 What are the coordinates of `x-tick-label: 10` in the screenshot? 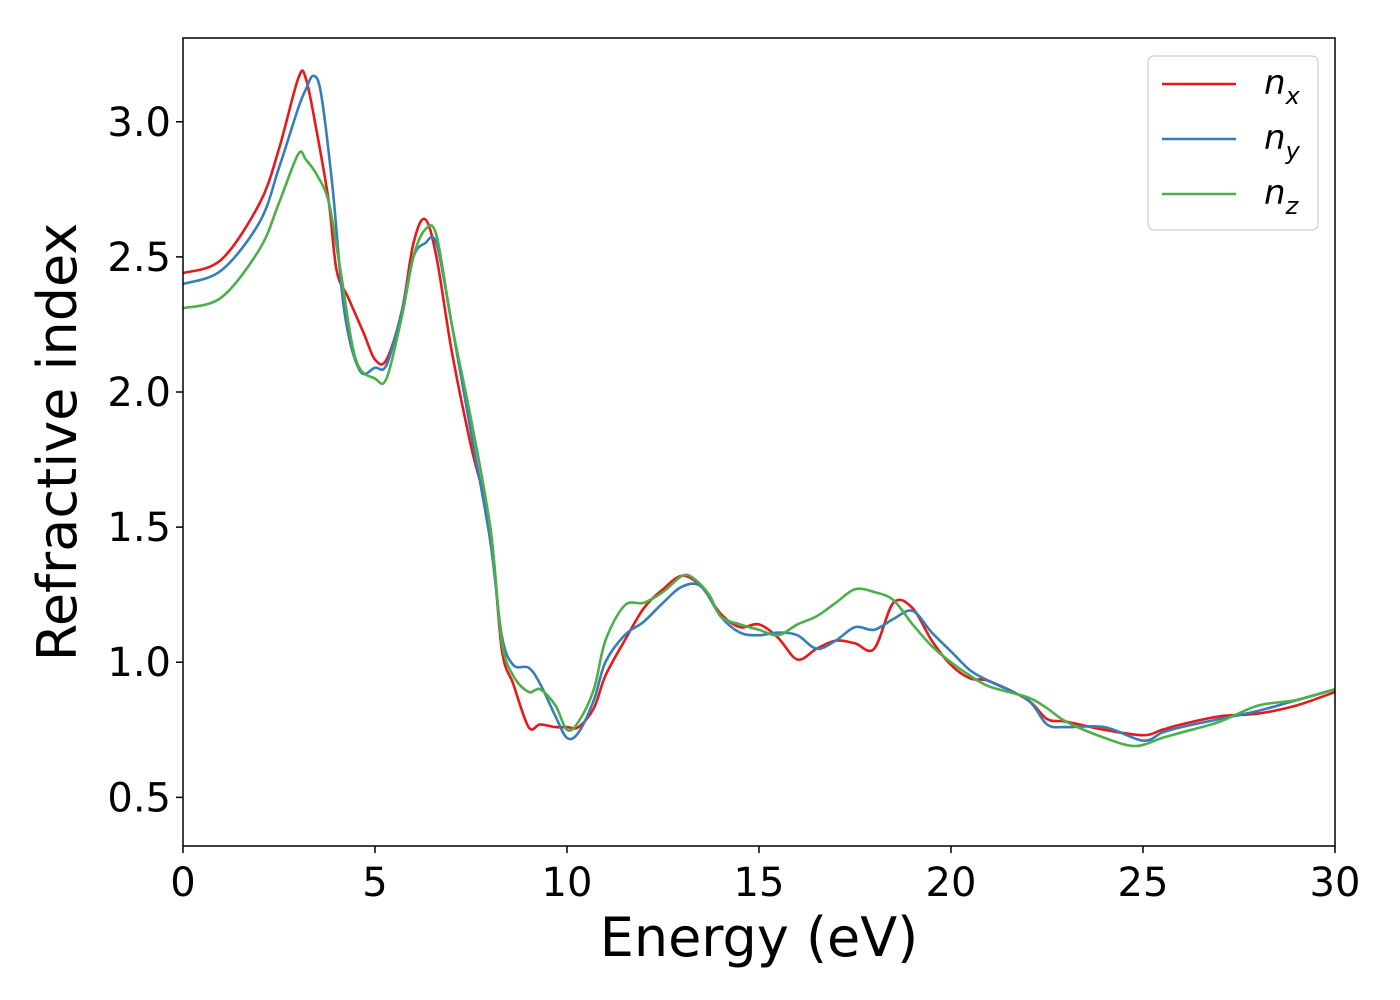 It's located at (567, 883).